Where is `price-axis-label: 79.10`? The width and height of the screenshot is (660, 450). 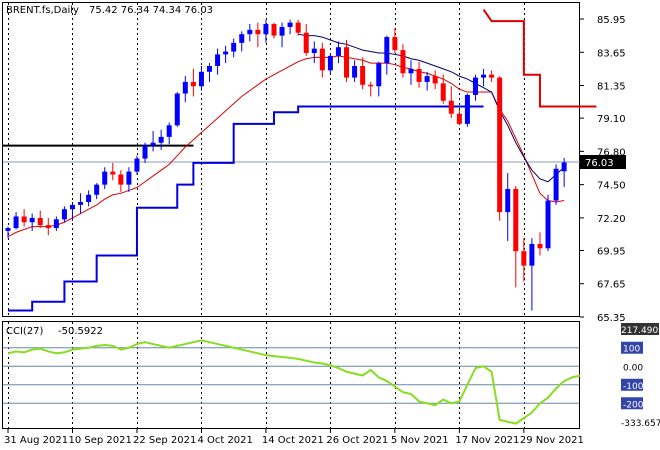 price-axis-label: 79.10 is located at coordinates (611, 119).